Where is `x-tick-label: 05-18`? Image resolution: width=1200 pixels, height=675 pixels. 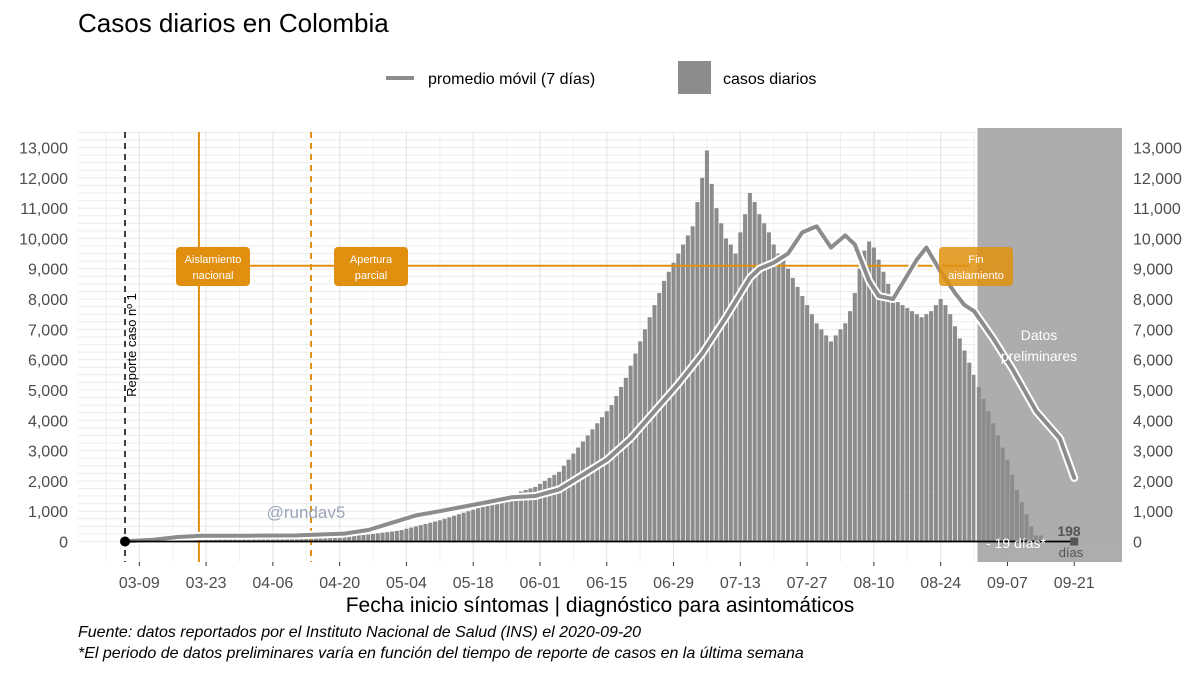
x-tick-label: 05-18 is located at coordinates (473, 583).